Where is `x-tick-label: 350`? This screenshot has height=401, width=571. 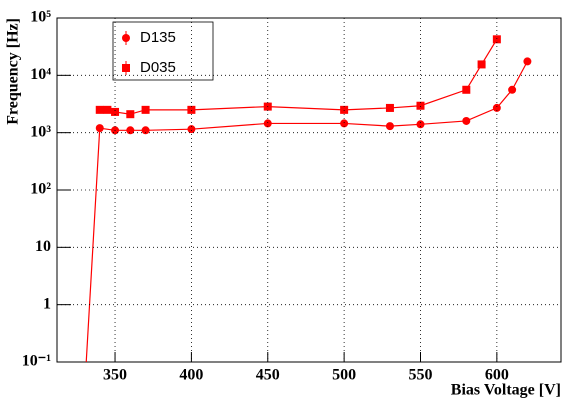
x-tick-label: 350 is located at coordinates (115, 375).